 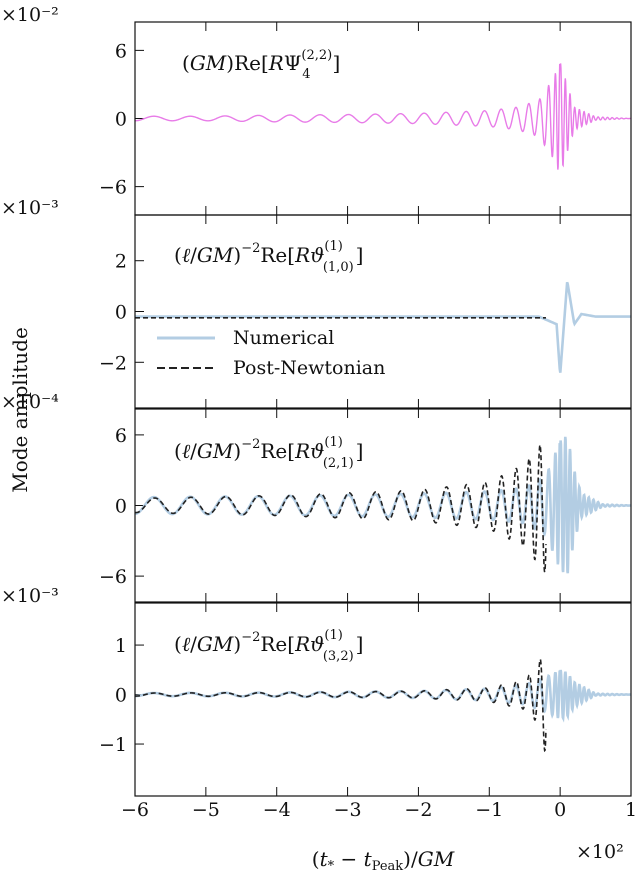 What do you see at coordinates (113, 363) in the screenshot?
I see `y-tick-label: −2` at bounding box center [113, 363].